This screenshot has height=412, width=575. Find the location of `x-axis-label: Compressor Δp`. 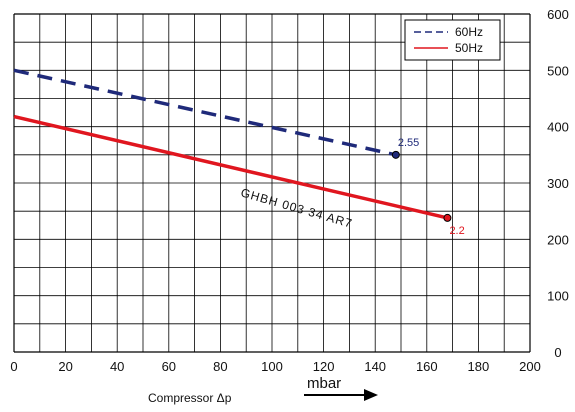

x-axis-label: Compressor Δp is located at coordinates (190, 398).